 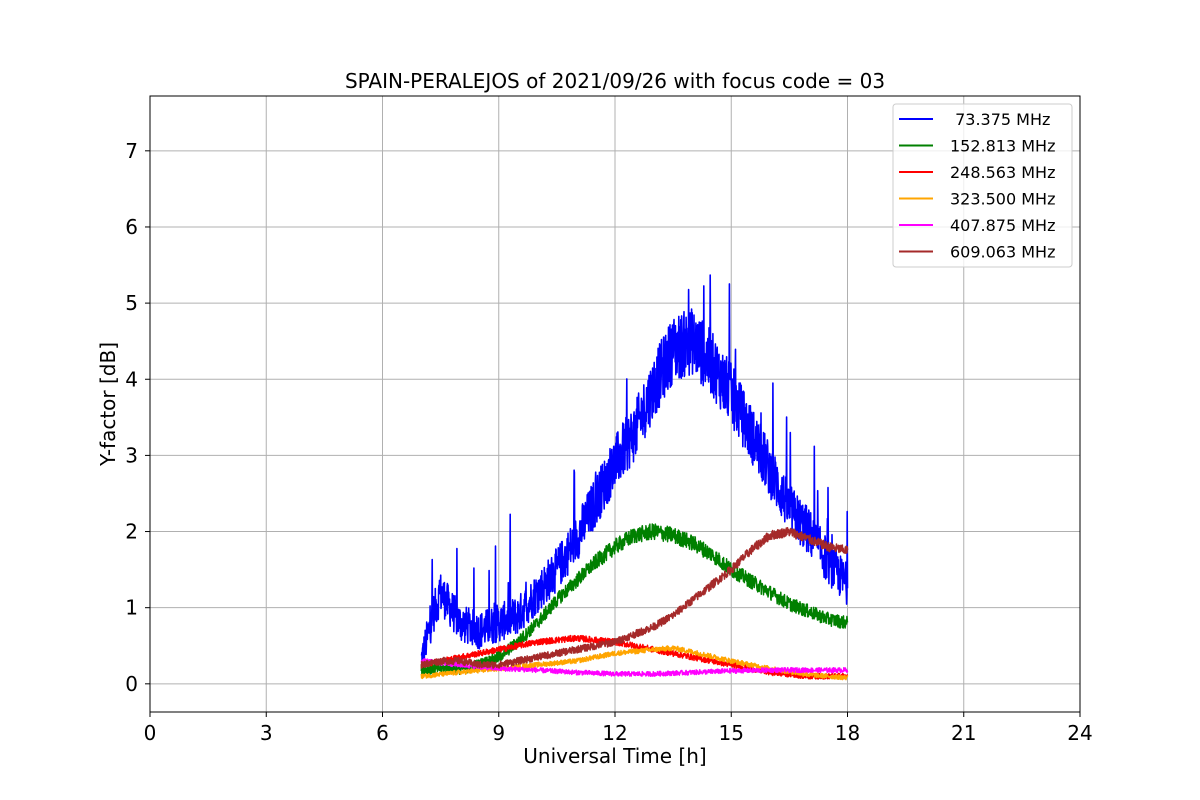 I want to click on y-tick-label: 4, so click(x=131, y=379).